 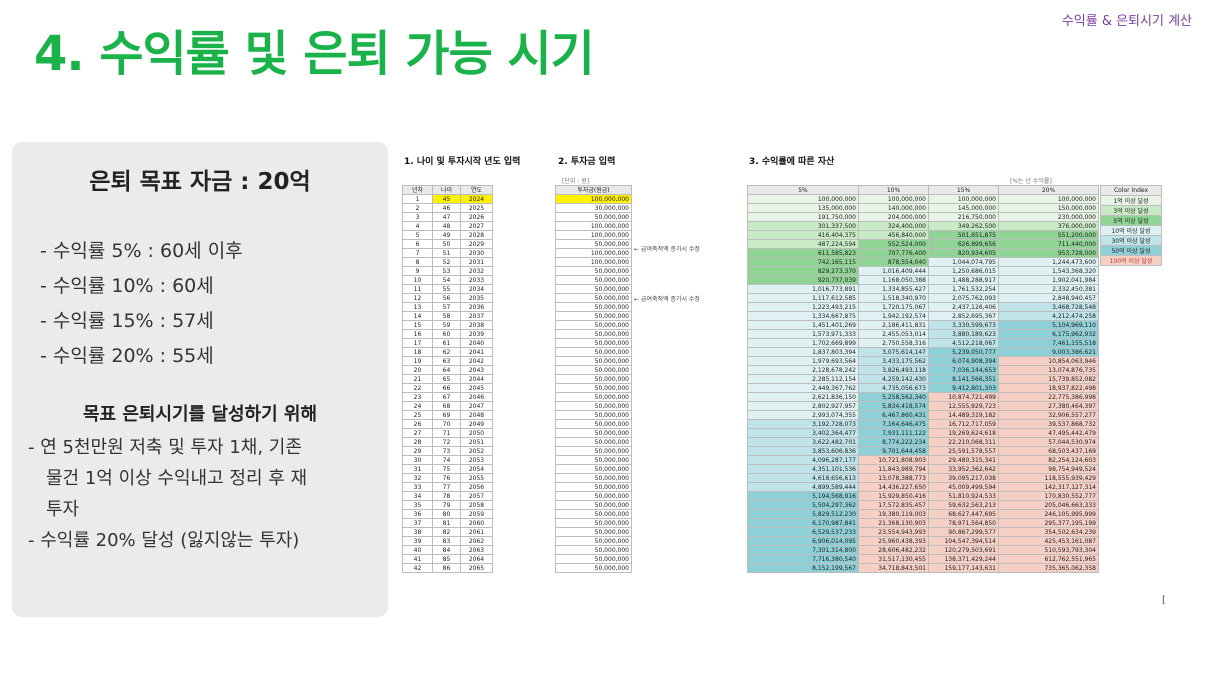 What do you see at coordinates (803, 478) in the screenshot?
I see `table-cell: 4,618,656,613` at bounding box center [803, 478].